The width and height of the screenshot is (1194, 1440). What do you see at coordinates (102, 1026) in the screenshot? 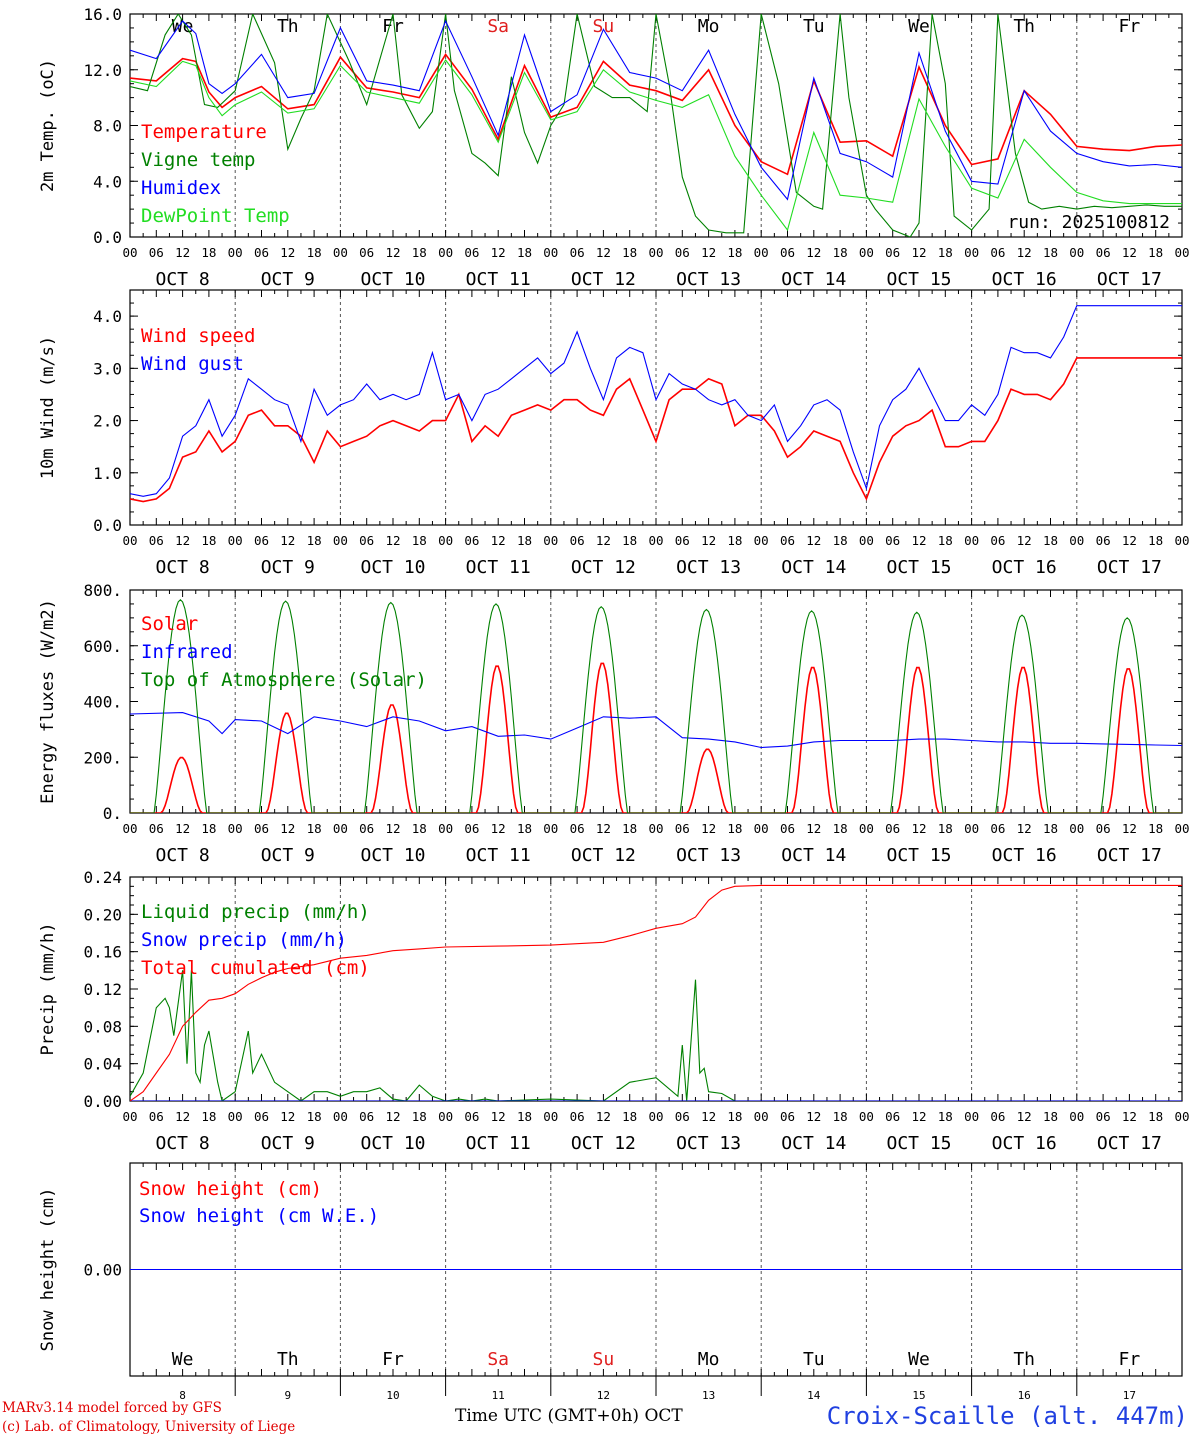
I see `y-tick-label: 0.08` at bounding box center [102, 1026].